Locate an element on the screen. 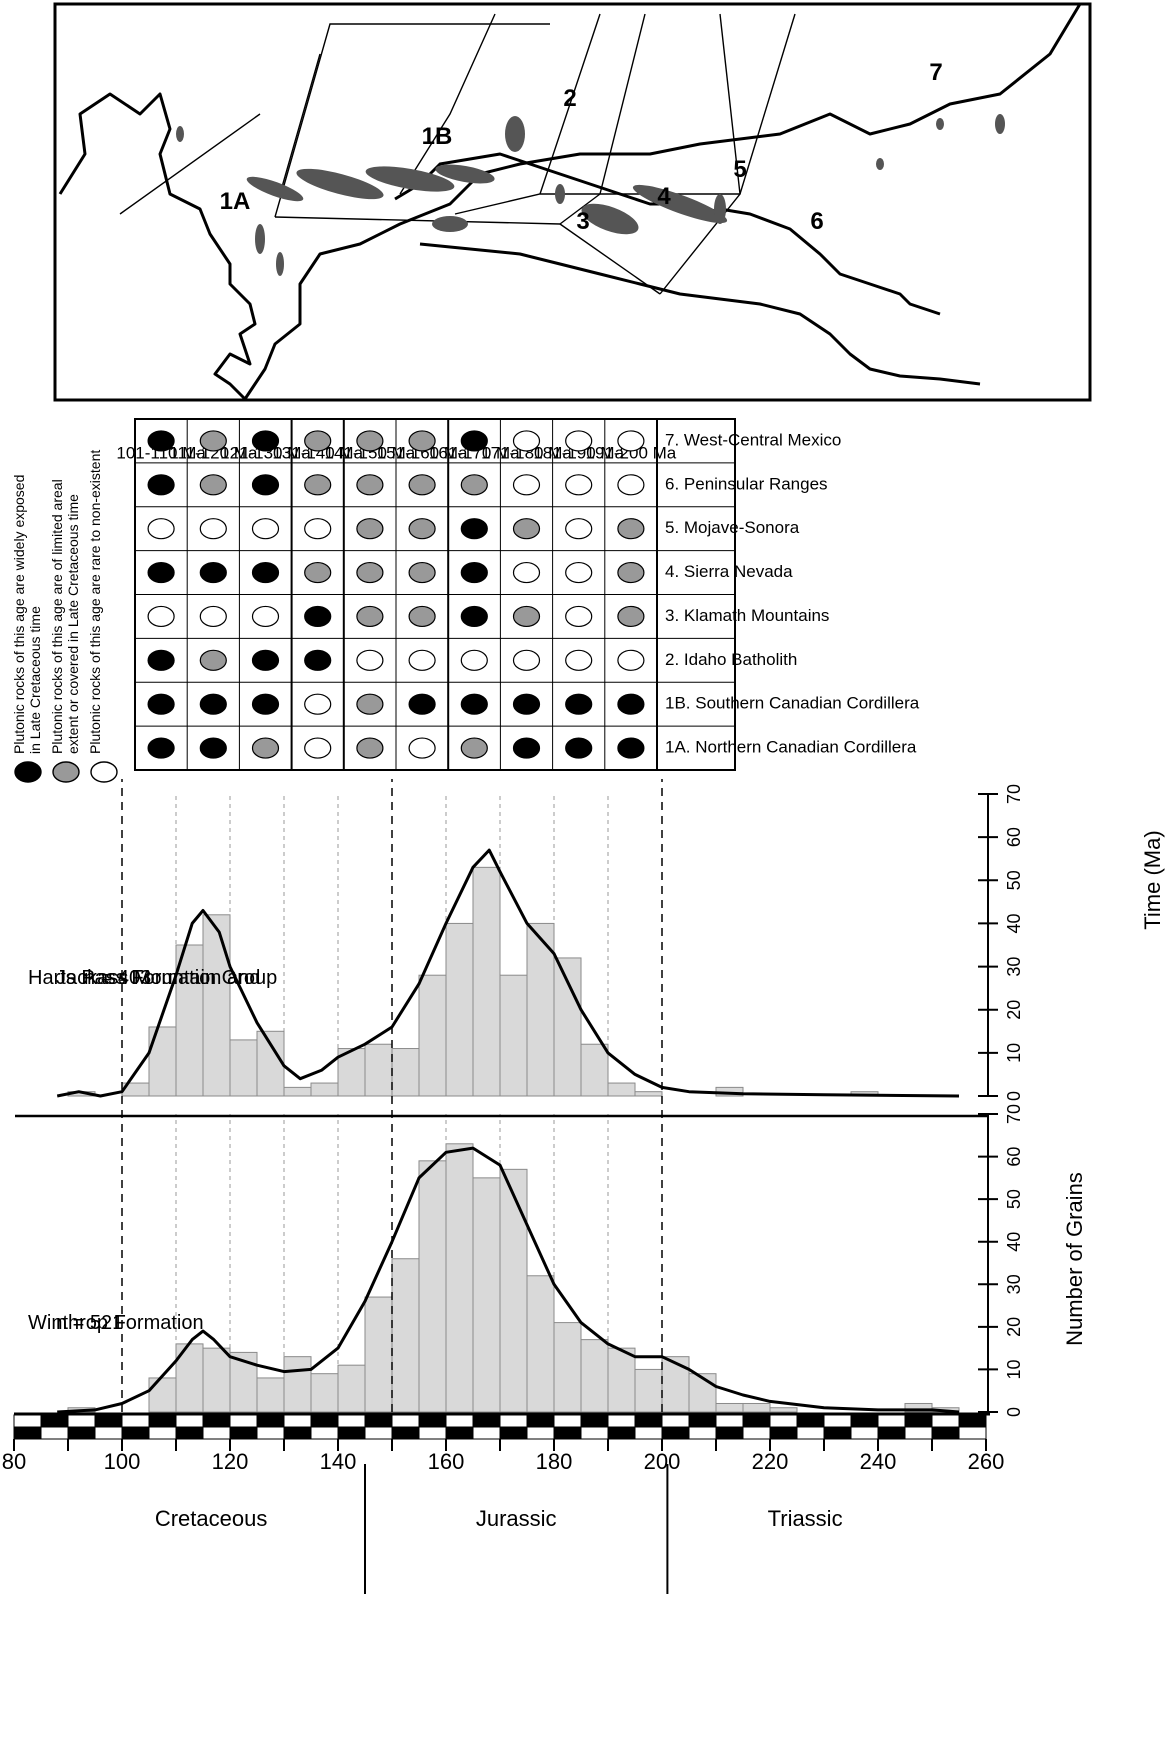 This screenshot has width=1170, height=1754. winthrop-n: n = 521 is located at coordinates (89, 1323).